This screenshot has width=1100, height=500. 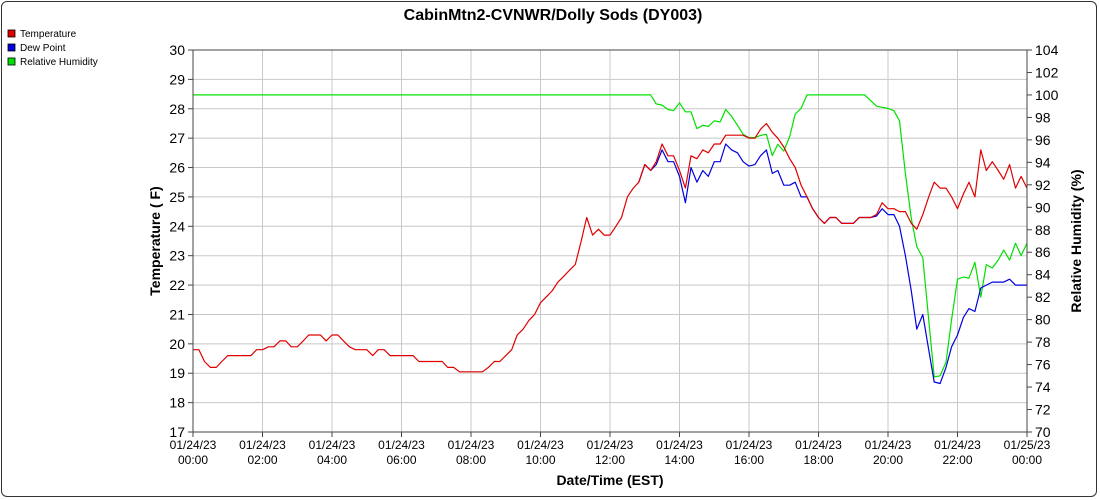 What do you see at coordinates (1043, 342) in the screenshot?
I see `y2-tick-label: 78` at bounding box center [1043, 342].